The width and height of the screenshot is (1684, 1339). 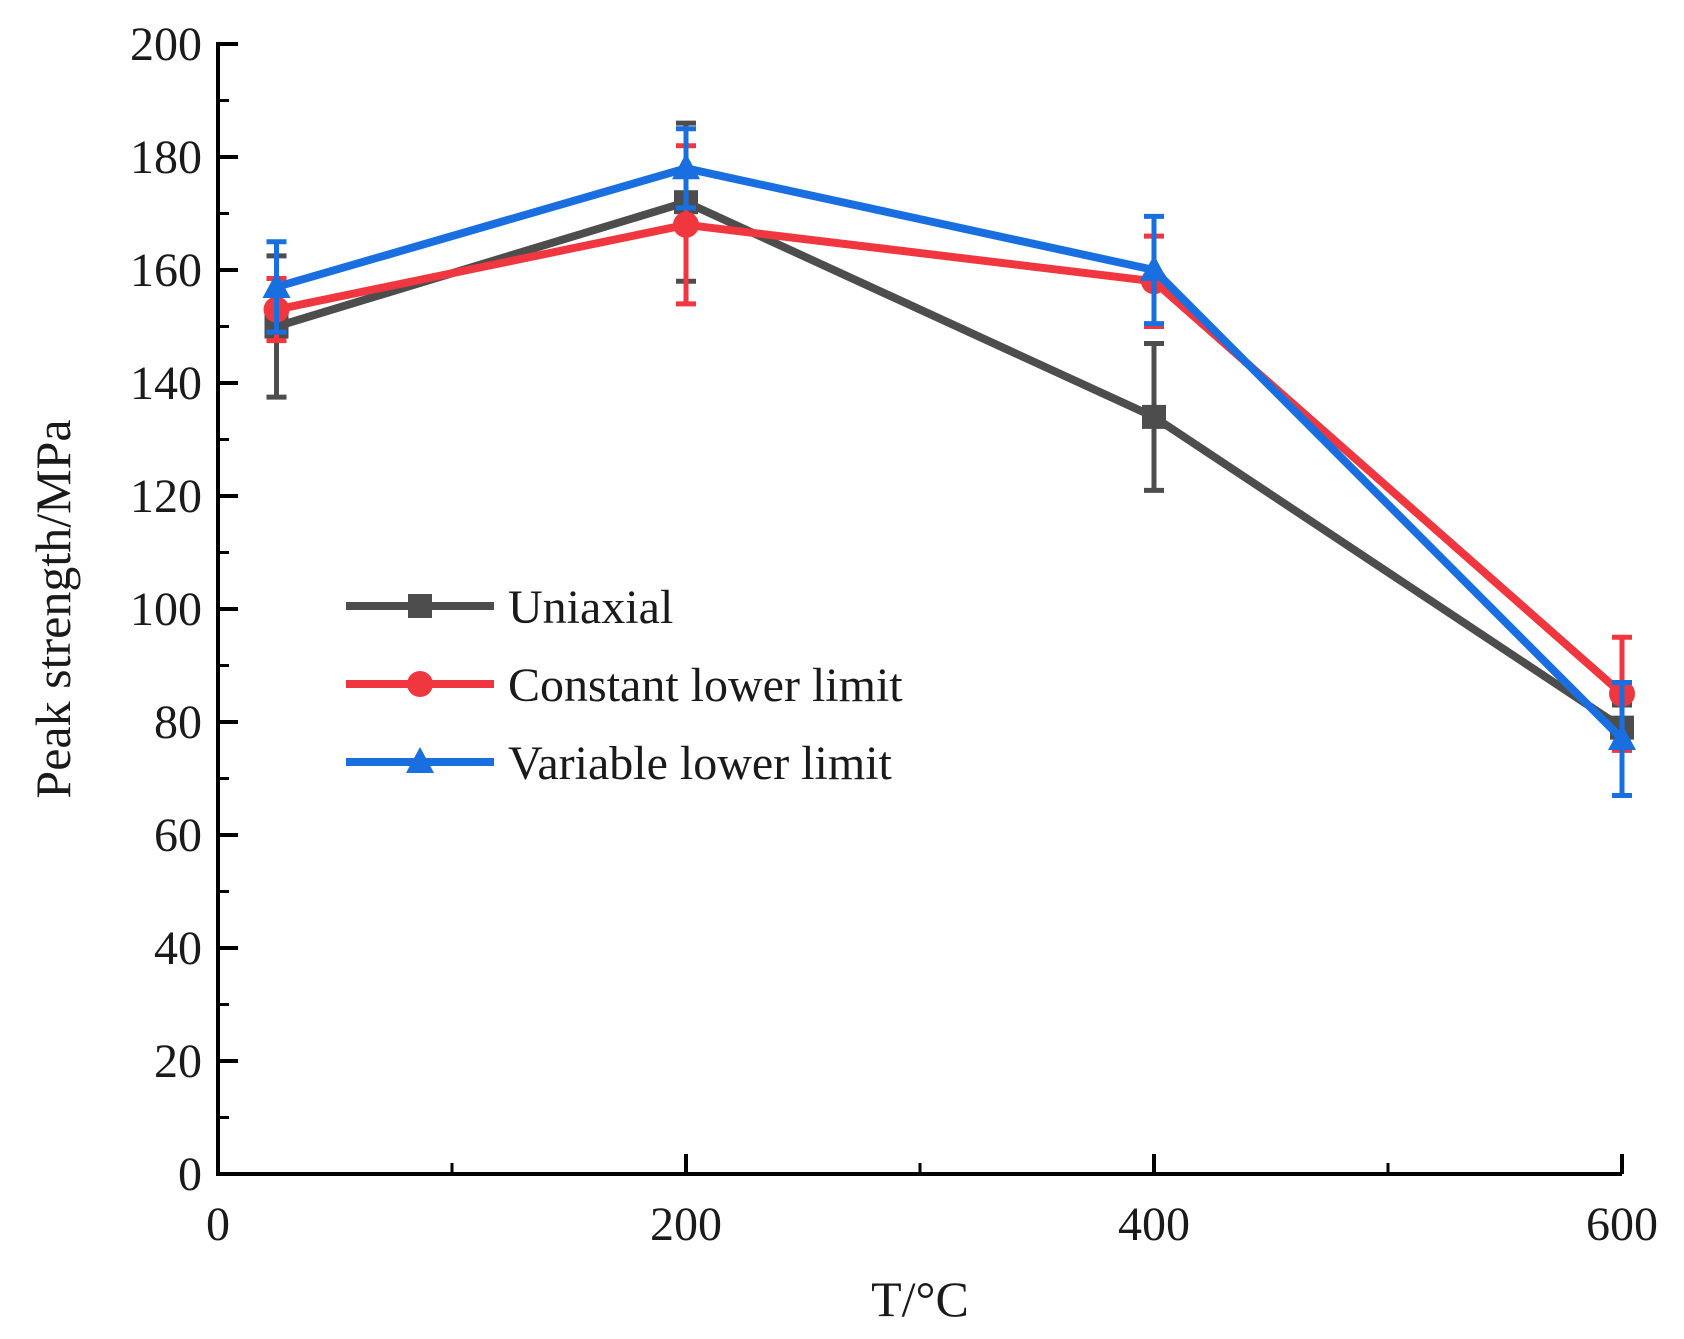 What do you see at coordinates (166, 496) in the screenshot?
I see `y-tick-label: 120` at bounding box center [166, 496].